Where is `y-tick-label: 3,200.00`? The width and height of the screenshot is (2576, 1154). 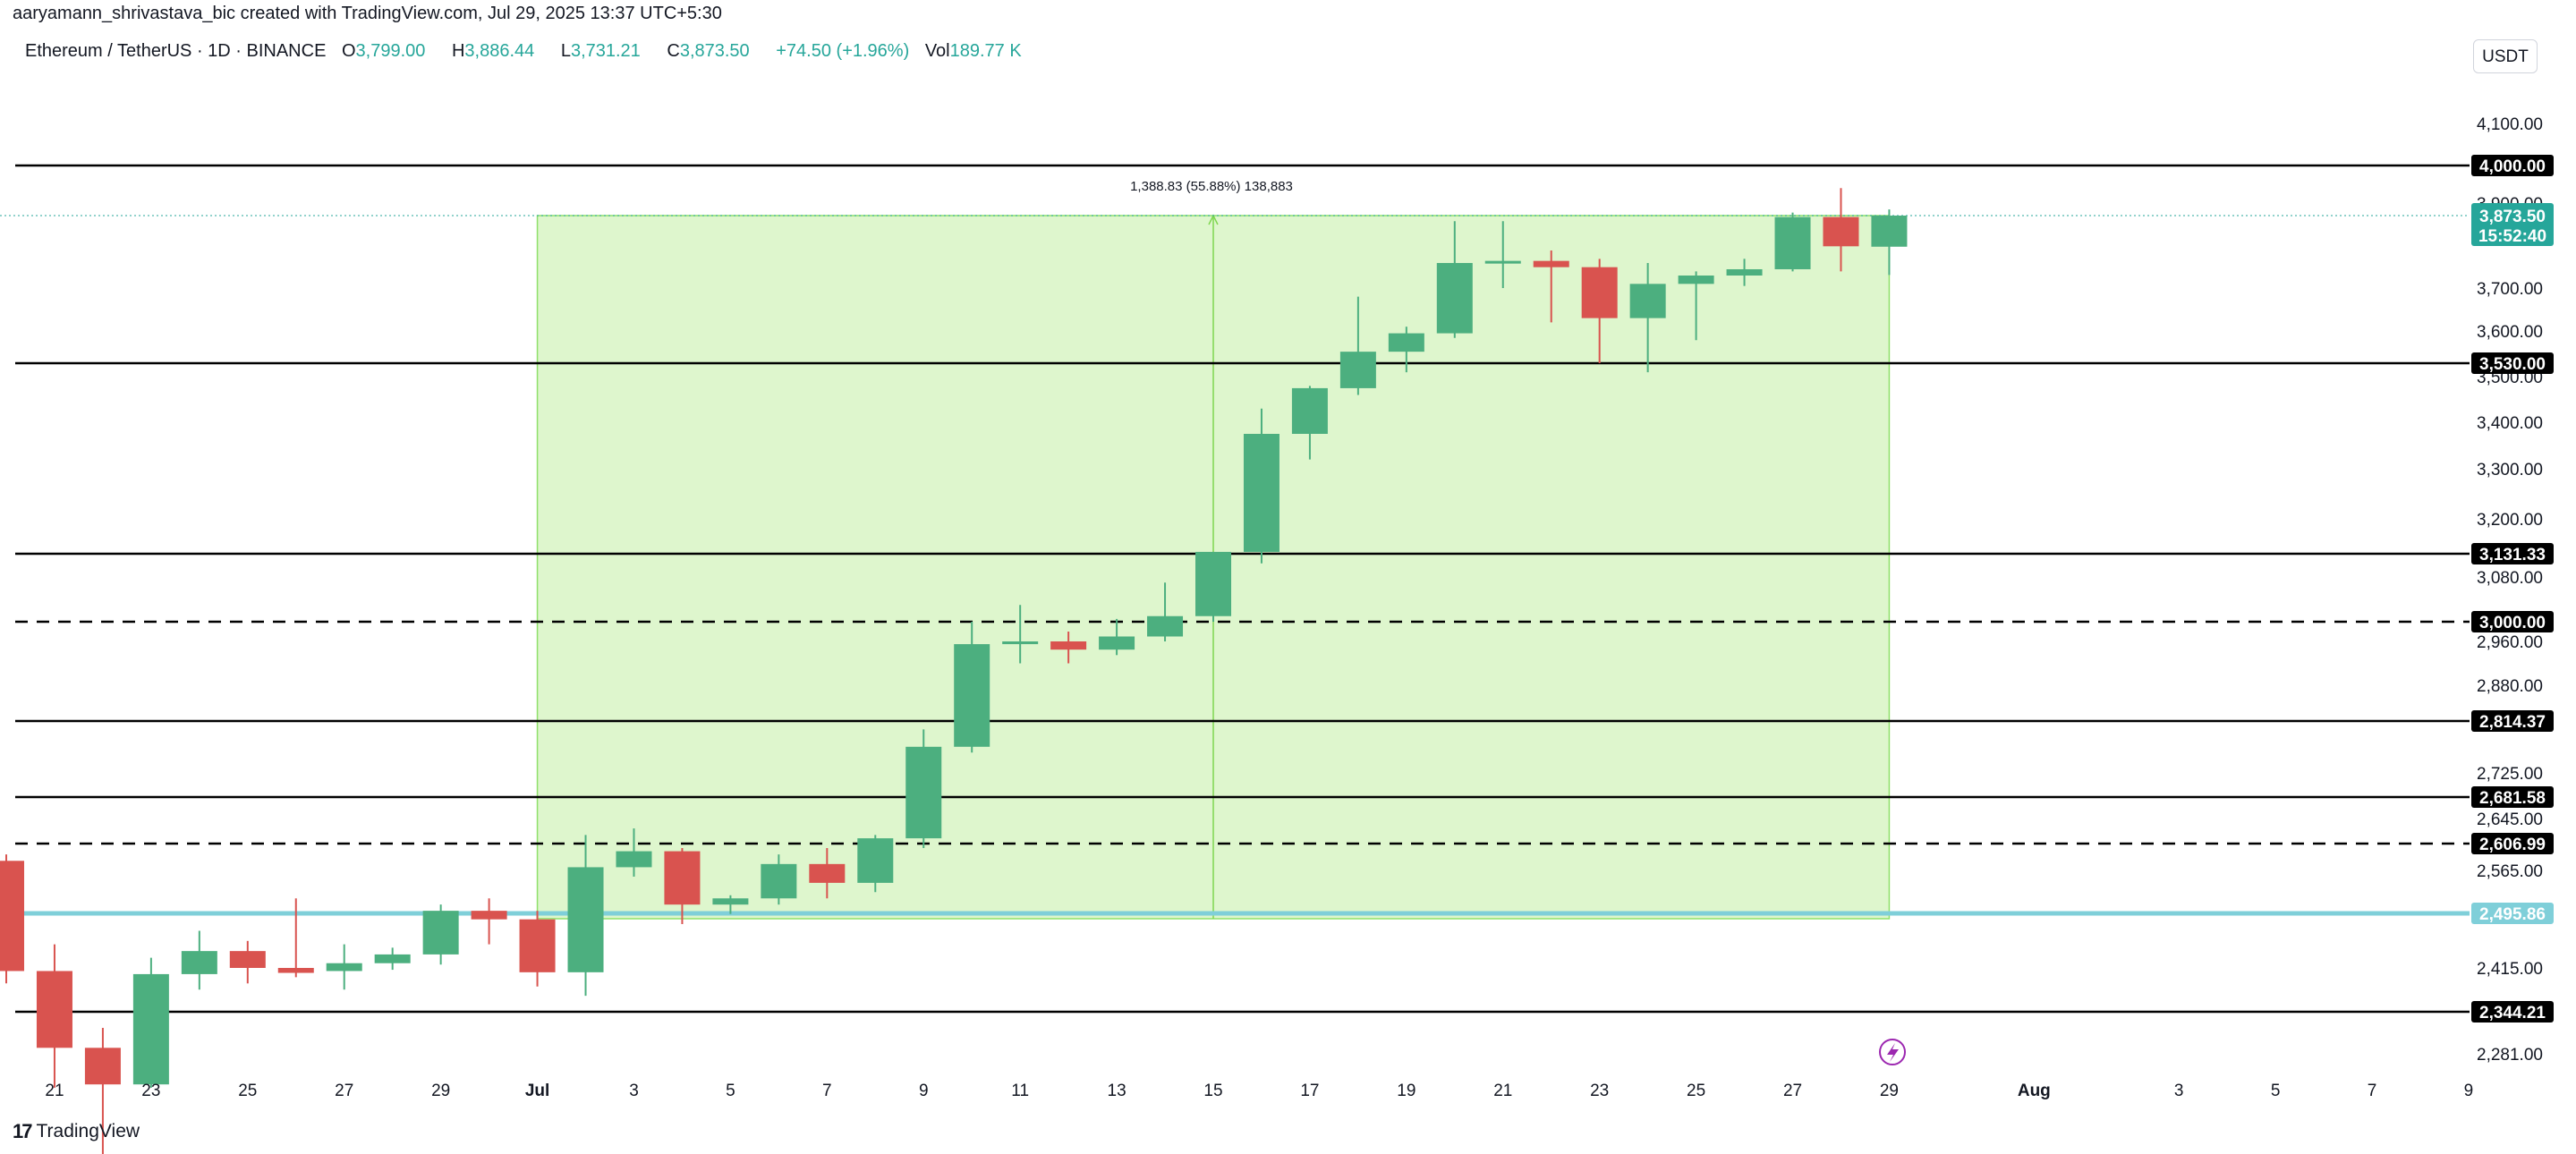 y-tick-label: 3,200.00 is located at coordinates (2510, 520).